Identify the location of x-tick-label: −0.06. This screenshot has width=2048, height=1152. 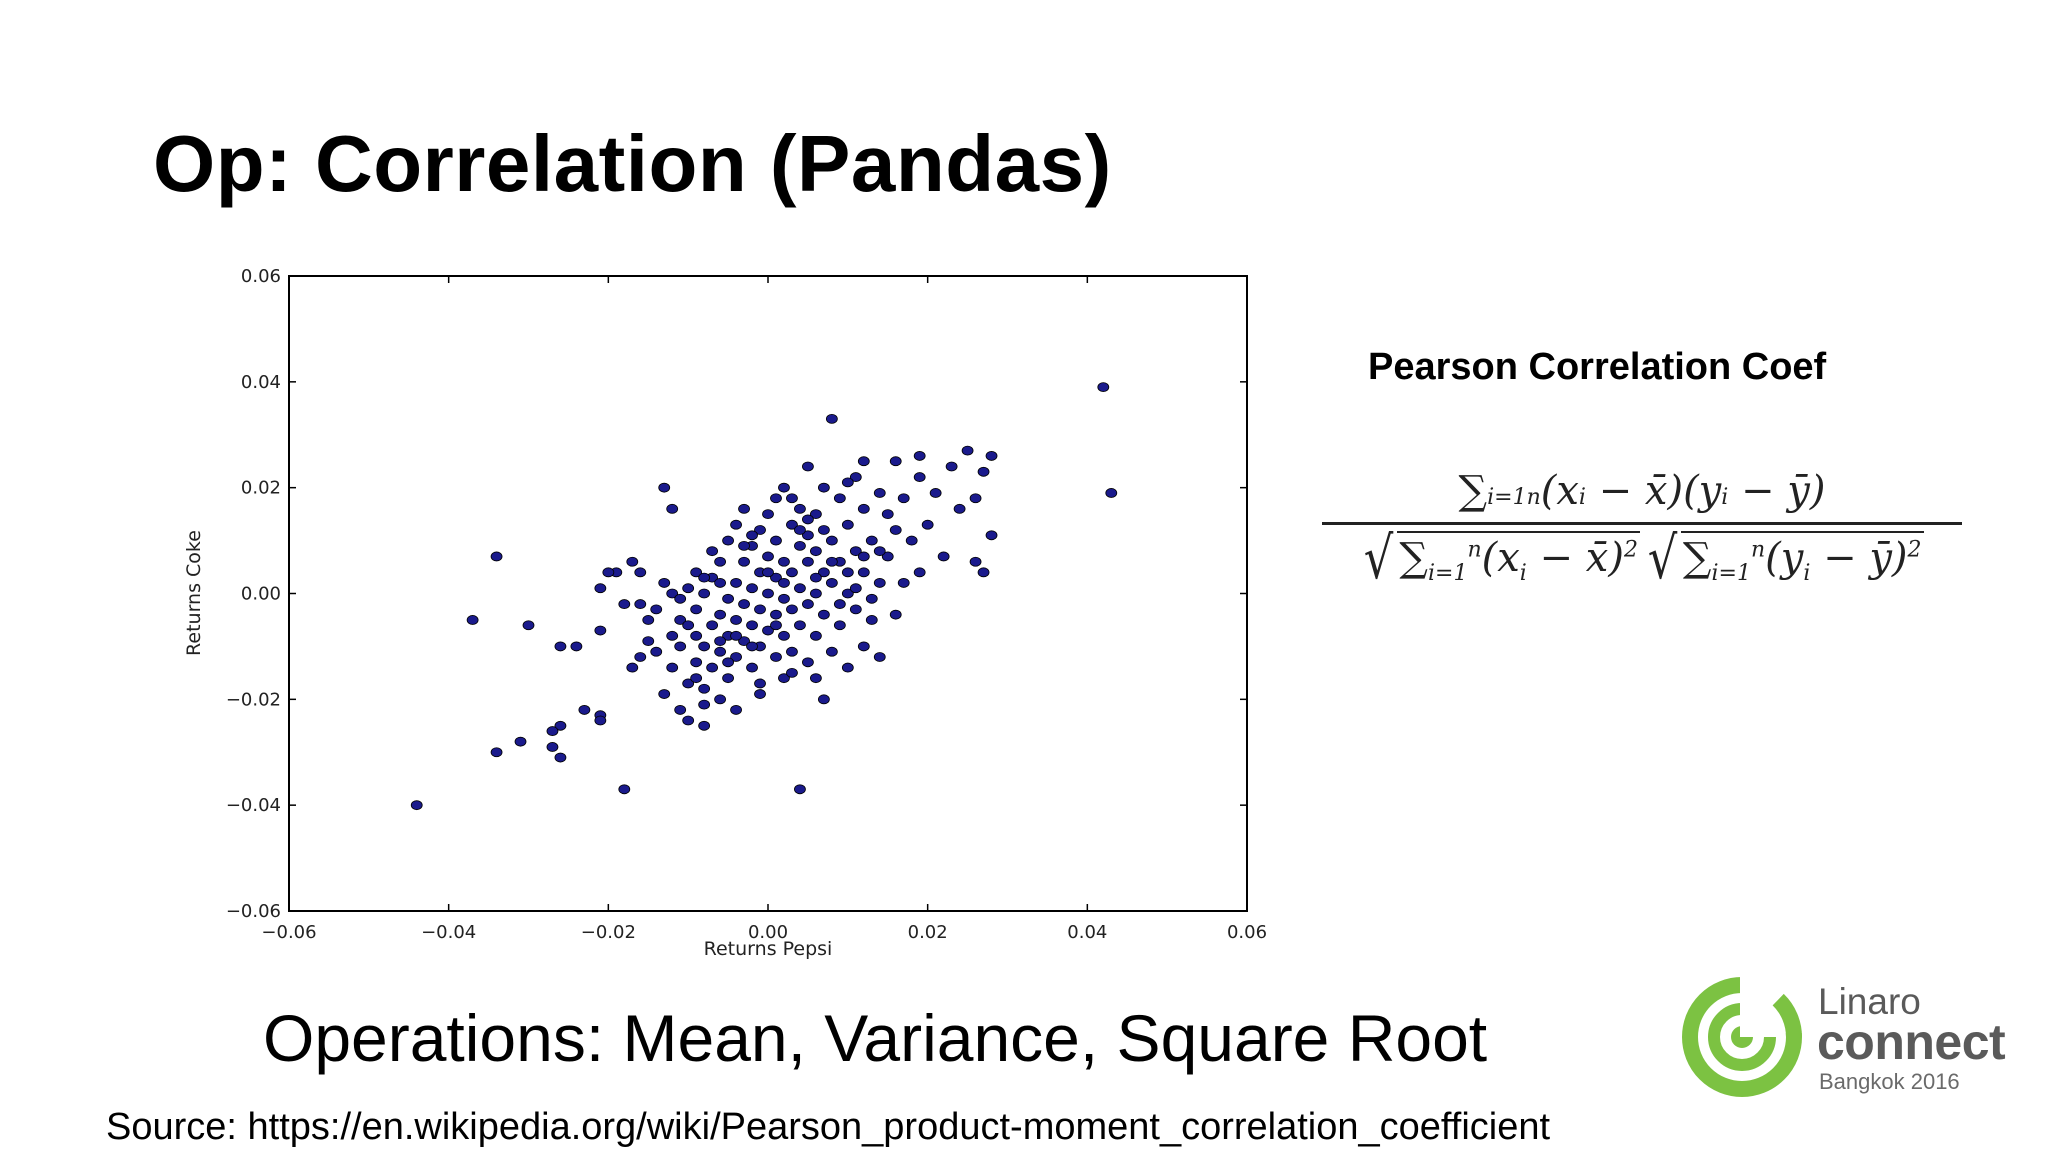
(288, 932).